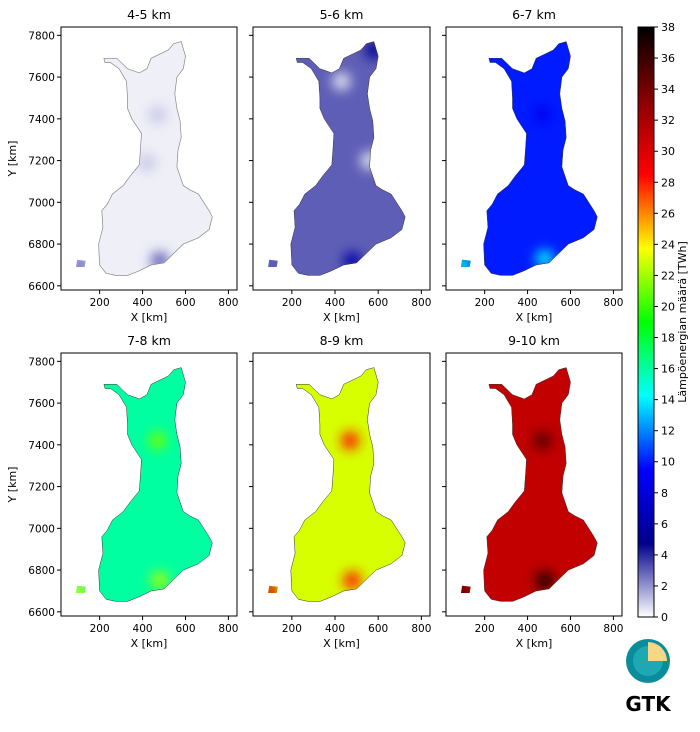 This screenshot has height=732, width=700. I want to click on logo-text: GTK, so click(648, 704).